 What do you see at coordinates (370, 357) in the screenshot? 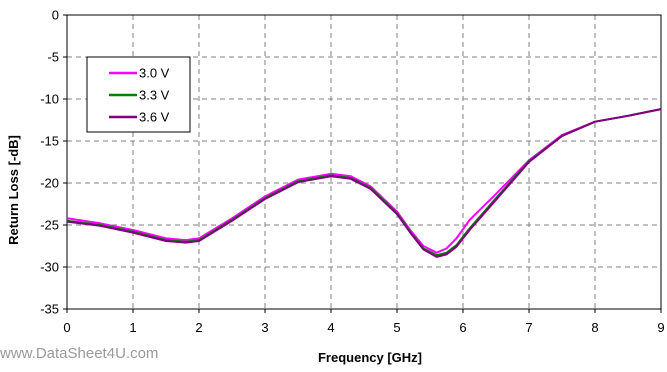
I see `x-axis-title: Frequency [GHz]` at bounding box center [370, 357].